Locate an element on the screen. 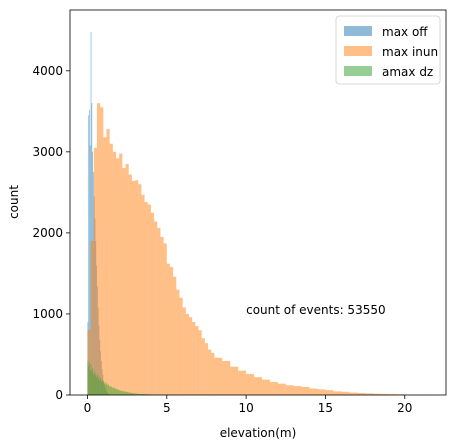 Image resolution: width=472 pixels, height=448 pixels. legend-label: max inun is located at coordinates (410, 52).